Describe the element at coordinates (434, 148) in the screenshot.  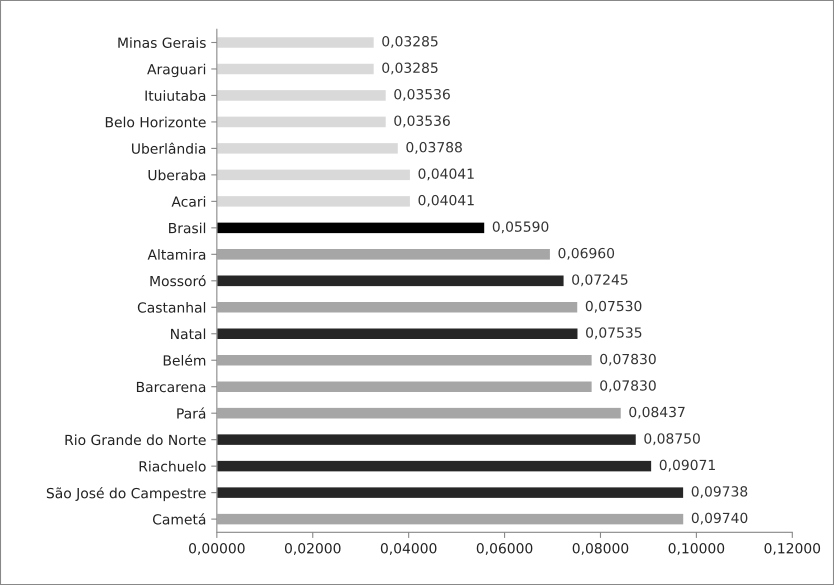
I see `data-label: 0,03788` at that location.